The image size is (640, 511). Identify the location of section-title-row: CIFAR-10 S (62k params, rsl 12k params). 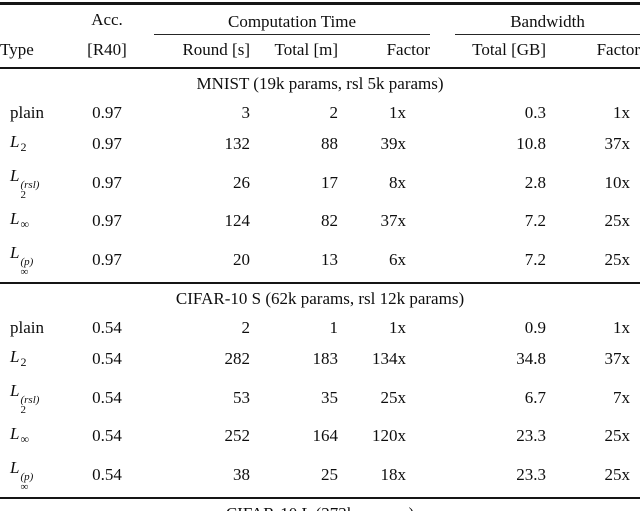
(320, 297).